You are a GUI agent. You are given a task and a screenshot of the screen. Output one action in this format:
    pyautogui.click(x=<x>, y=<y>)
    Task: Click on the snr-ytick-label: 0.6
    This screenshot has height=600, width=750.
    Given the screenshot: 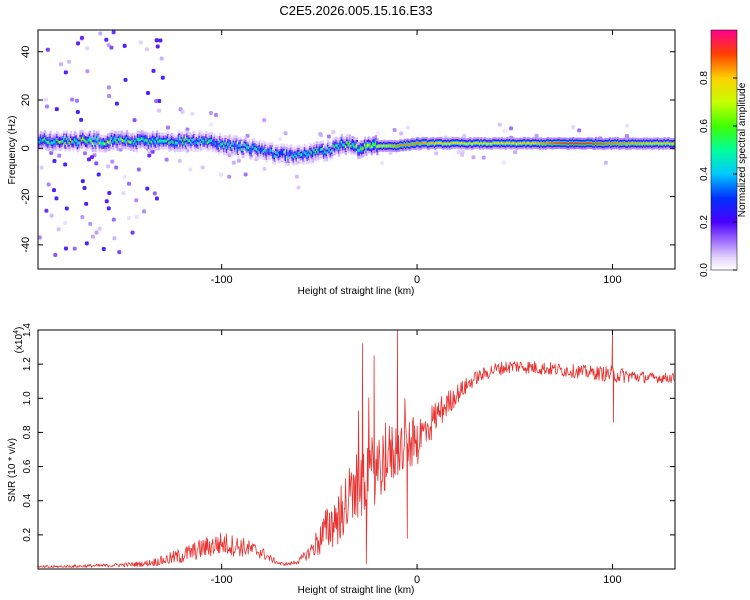 What is the action you would take?
    pyautogui.click(x=27, y=466)
    